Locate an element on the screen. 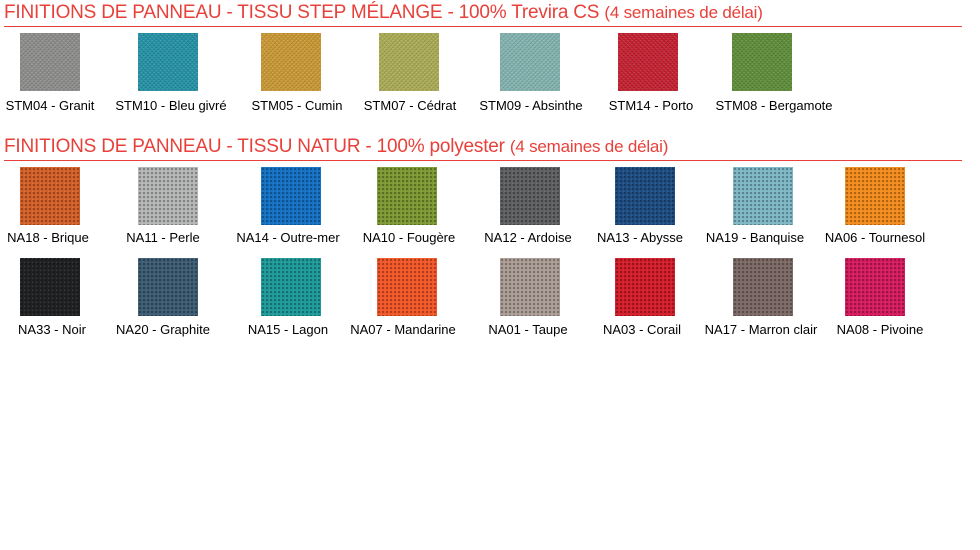 This screenshot has width=980, height=550. swatch-na10 is located at coordinates (407, 196).